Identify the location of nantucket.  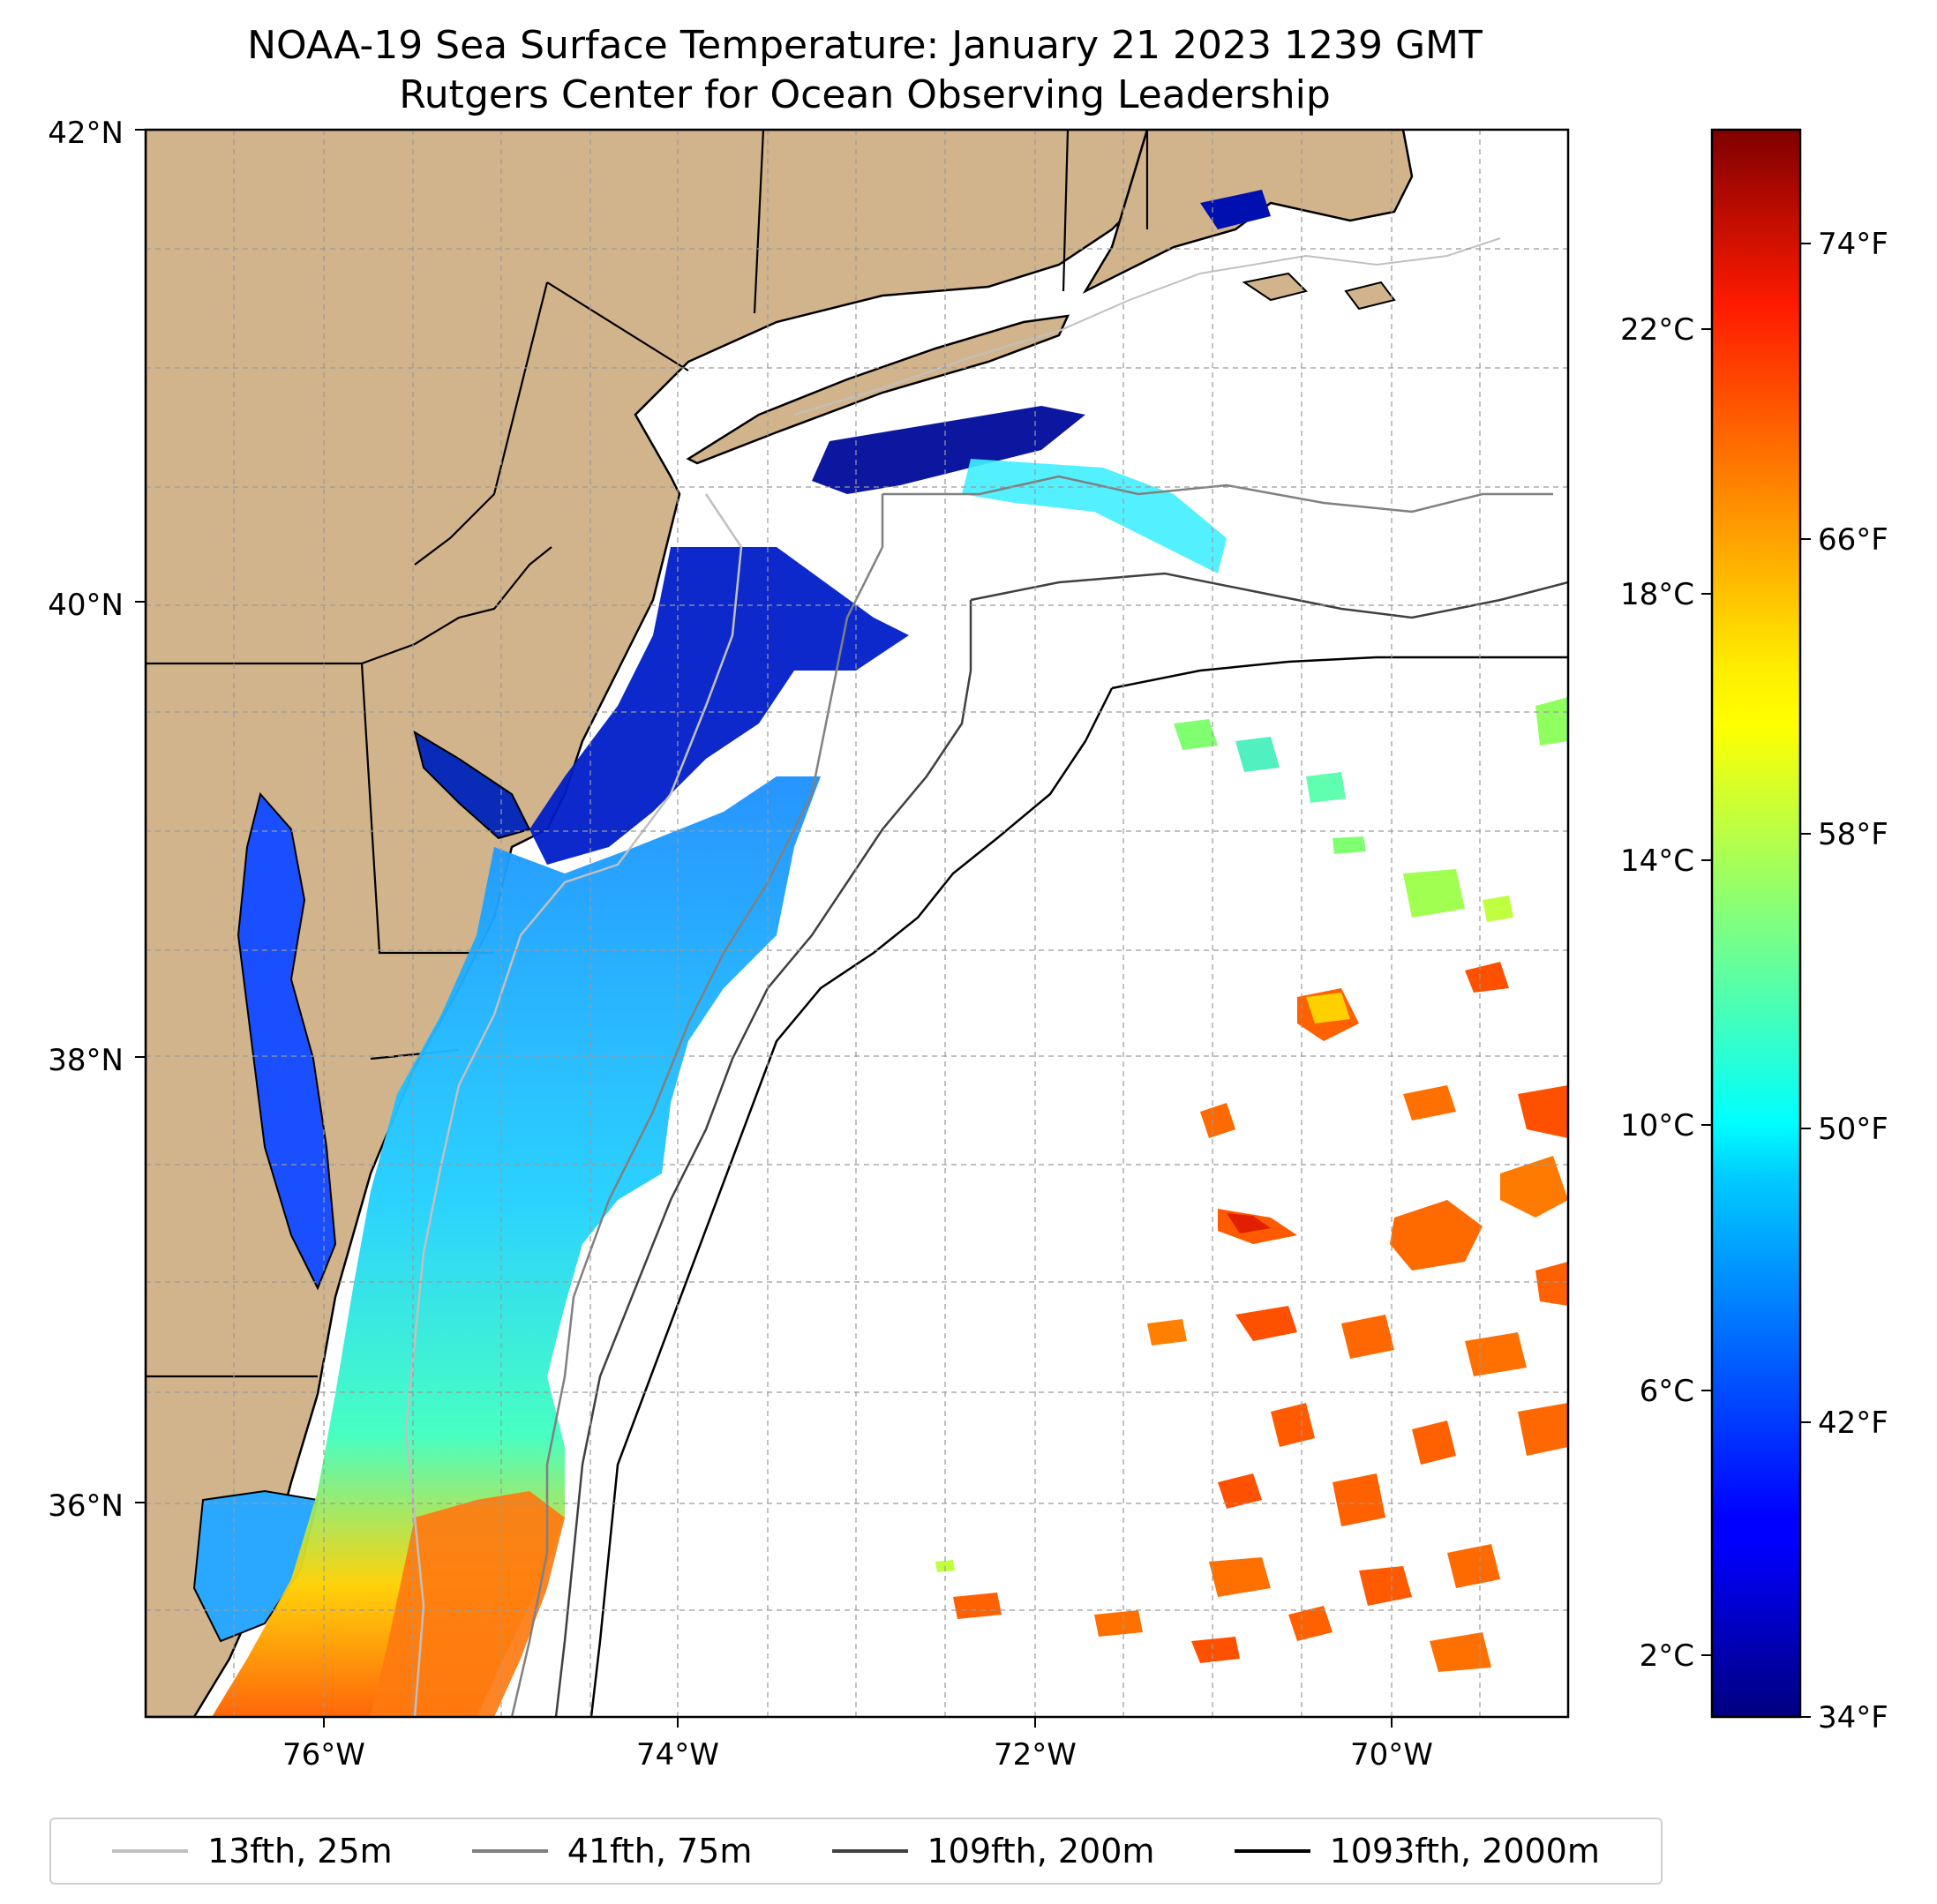
(1370, 296).